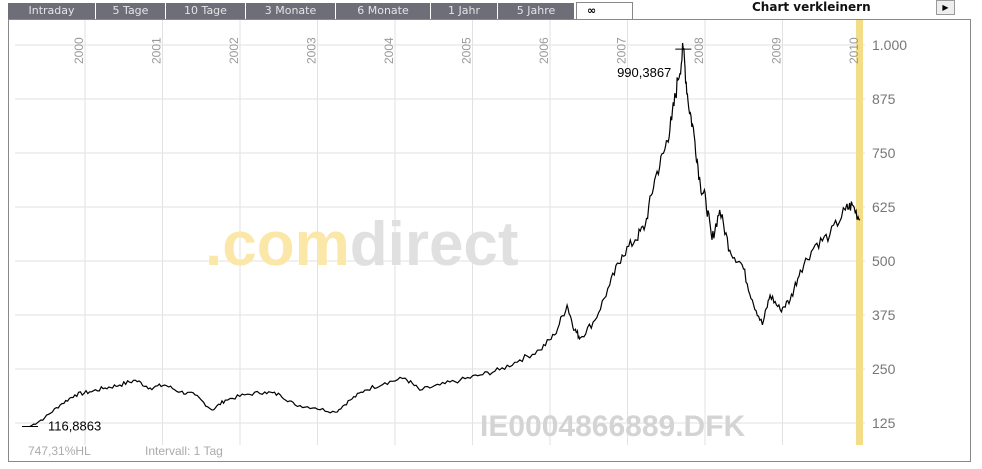  What do you see at coordinates (234, 50) in the screenshot?
I see `x-tick-label: 2002` at bounding box center [234, 50].